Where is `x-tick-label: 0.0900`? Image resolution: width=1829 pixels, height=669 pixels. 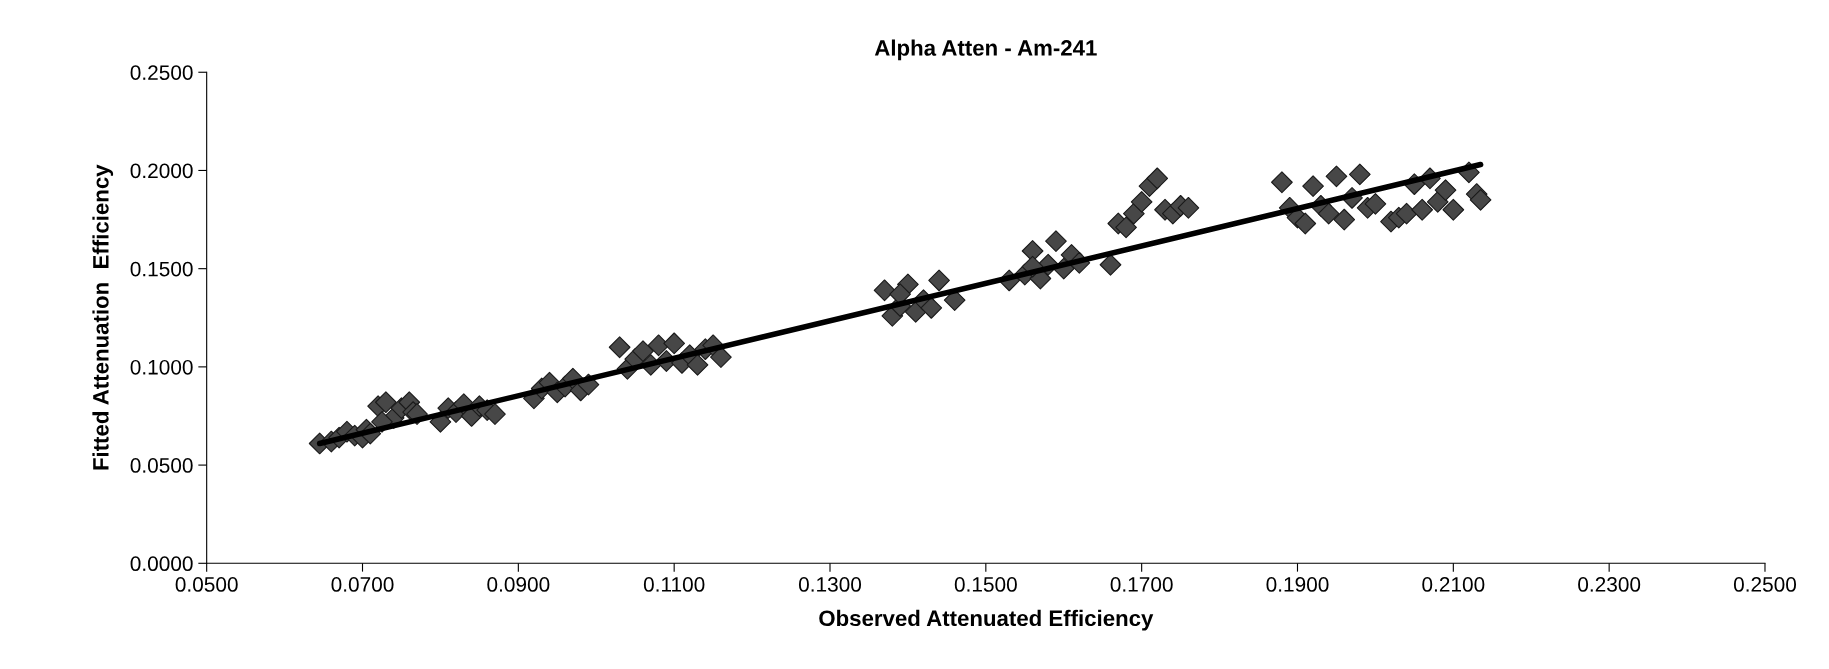 x-tick-label: 0.0900 is located at coordinates (518, 584).